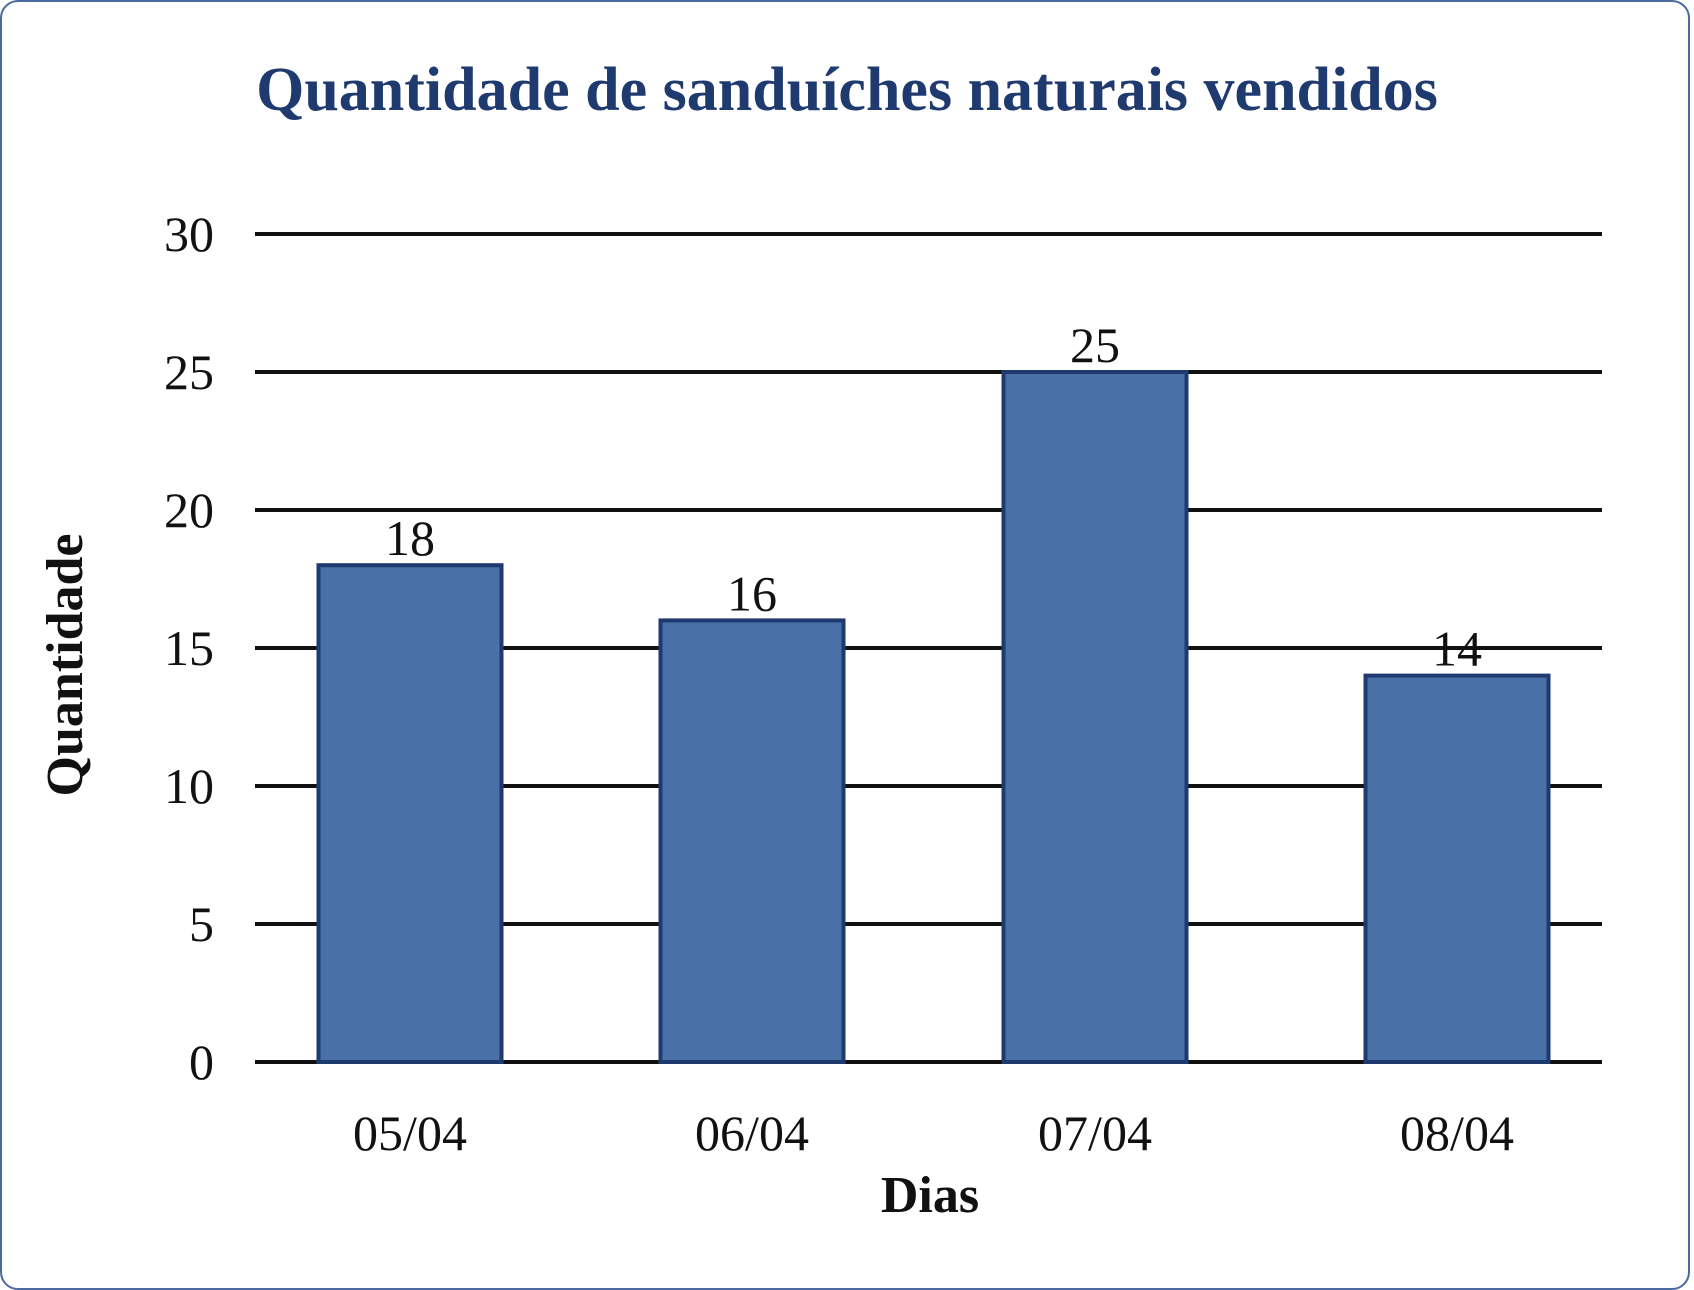 This screenshot has height=1290, width=1694. Describe the element at coordinates (410, 813) in the screenshot. I see `bar-05/04` at that location.